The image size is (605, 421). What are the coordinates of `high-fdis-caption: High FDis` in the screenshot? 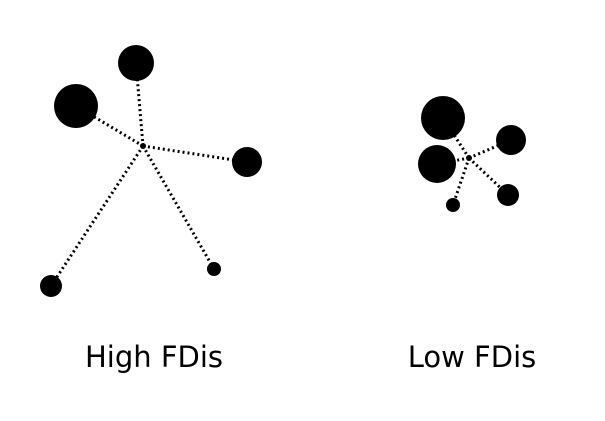 It's located at (154, 357).